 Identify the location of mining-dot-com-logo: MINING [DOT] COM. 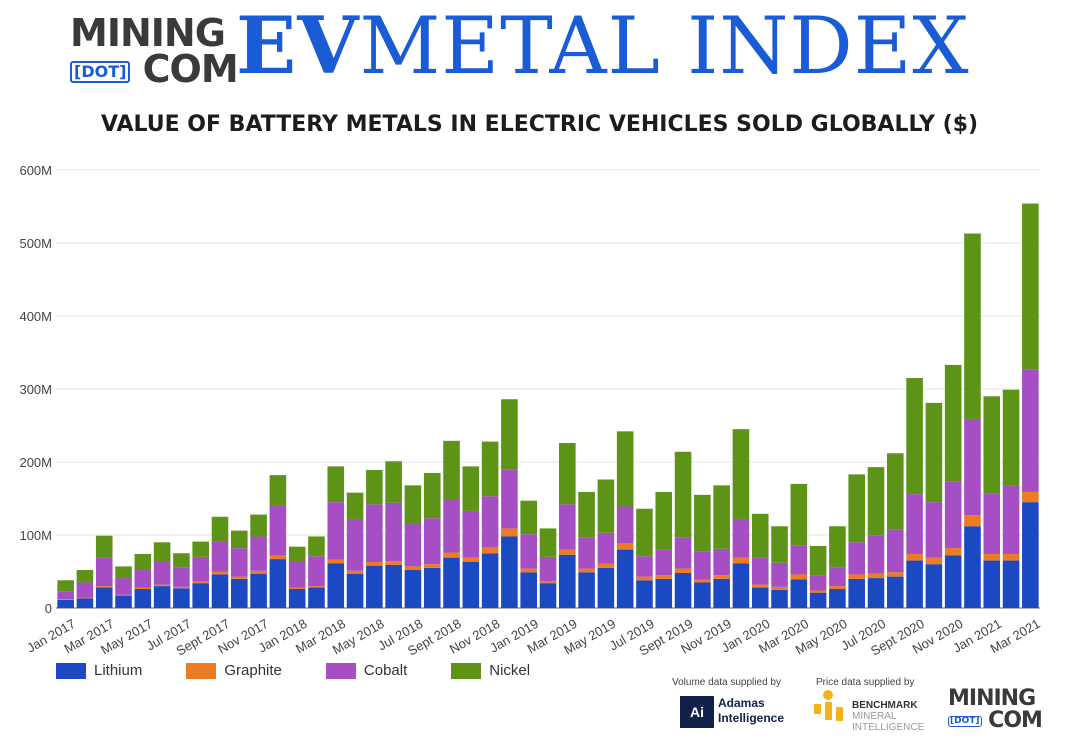
(154, 51).